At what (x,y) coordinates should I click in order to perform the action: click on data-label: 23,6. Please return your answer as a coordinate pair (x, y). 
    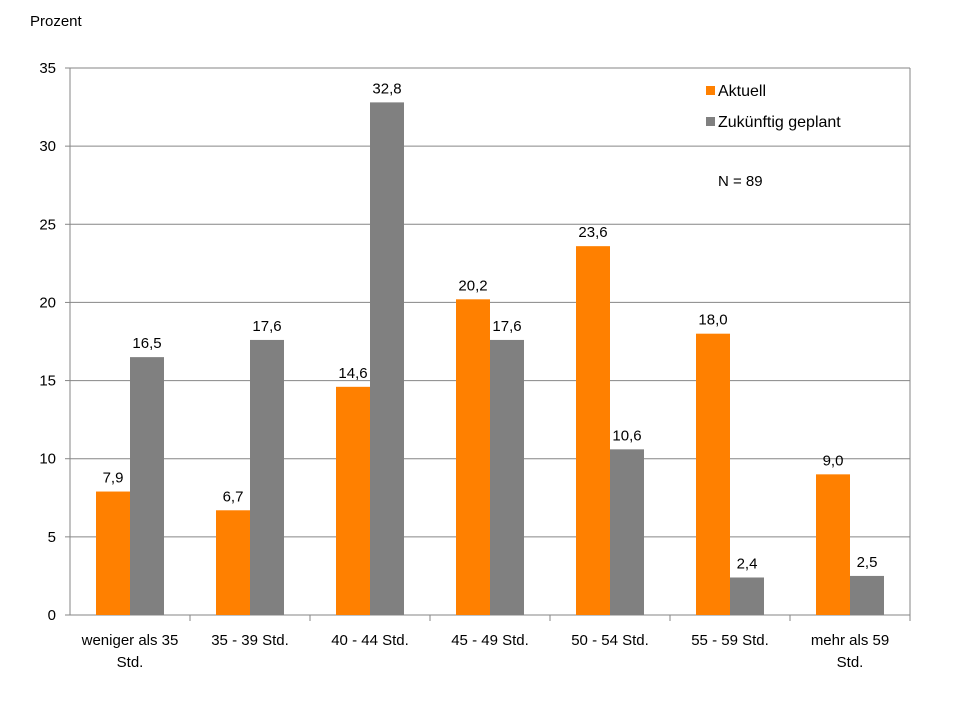
    Looking at the image, I should click on (592, 232).